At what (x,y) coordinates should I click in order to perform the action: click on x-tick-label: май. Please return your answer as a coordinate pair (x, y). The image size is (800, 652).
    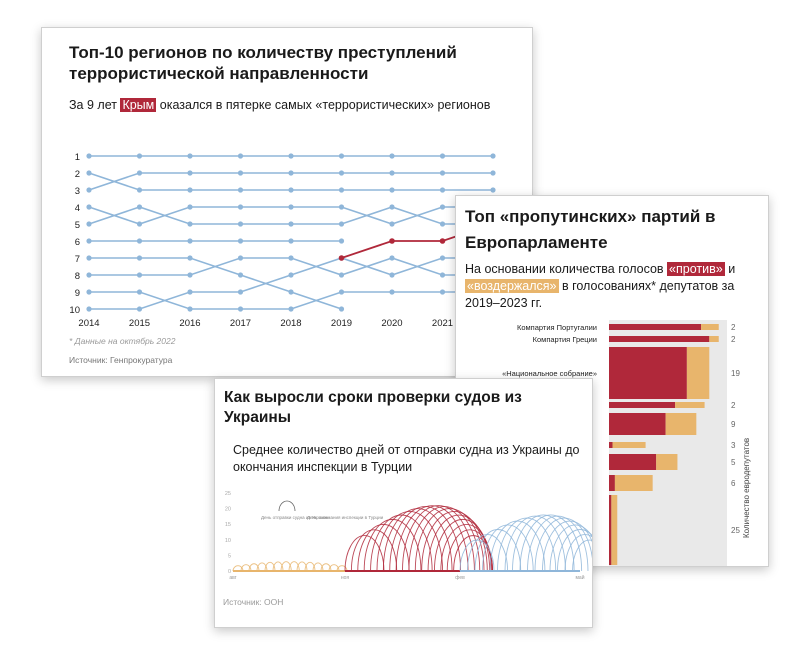
    Looking at the image, I should click on (579, 577).